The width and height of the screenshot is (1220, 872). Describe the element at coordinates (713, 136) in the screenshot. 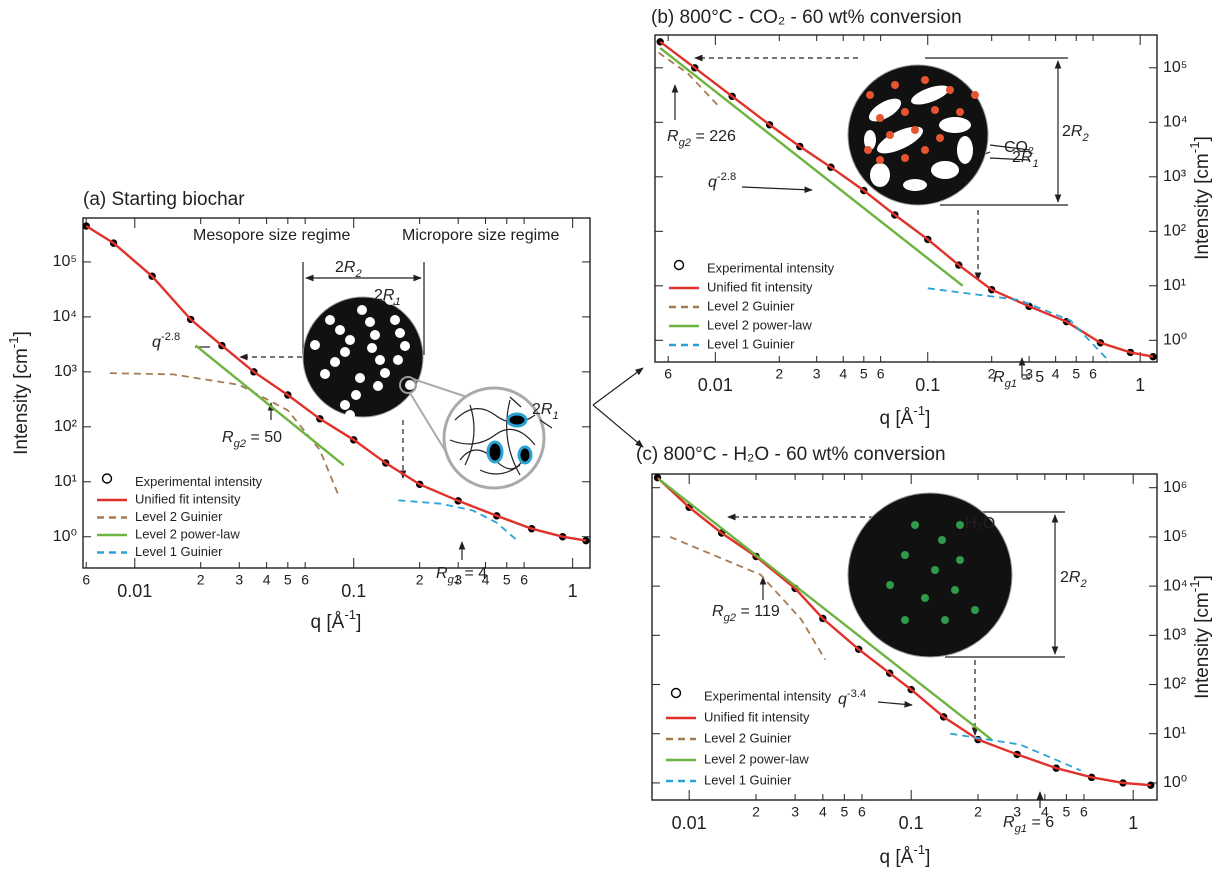

I see `annotation-part: = 226` at that location.